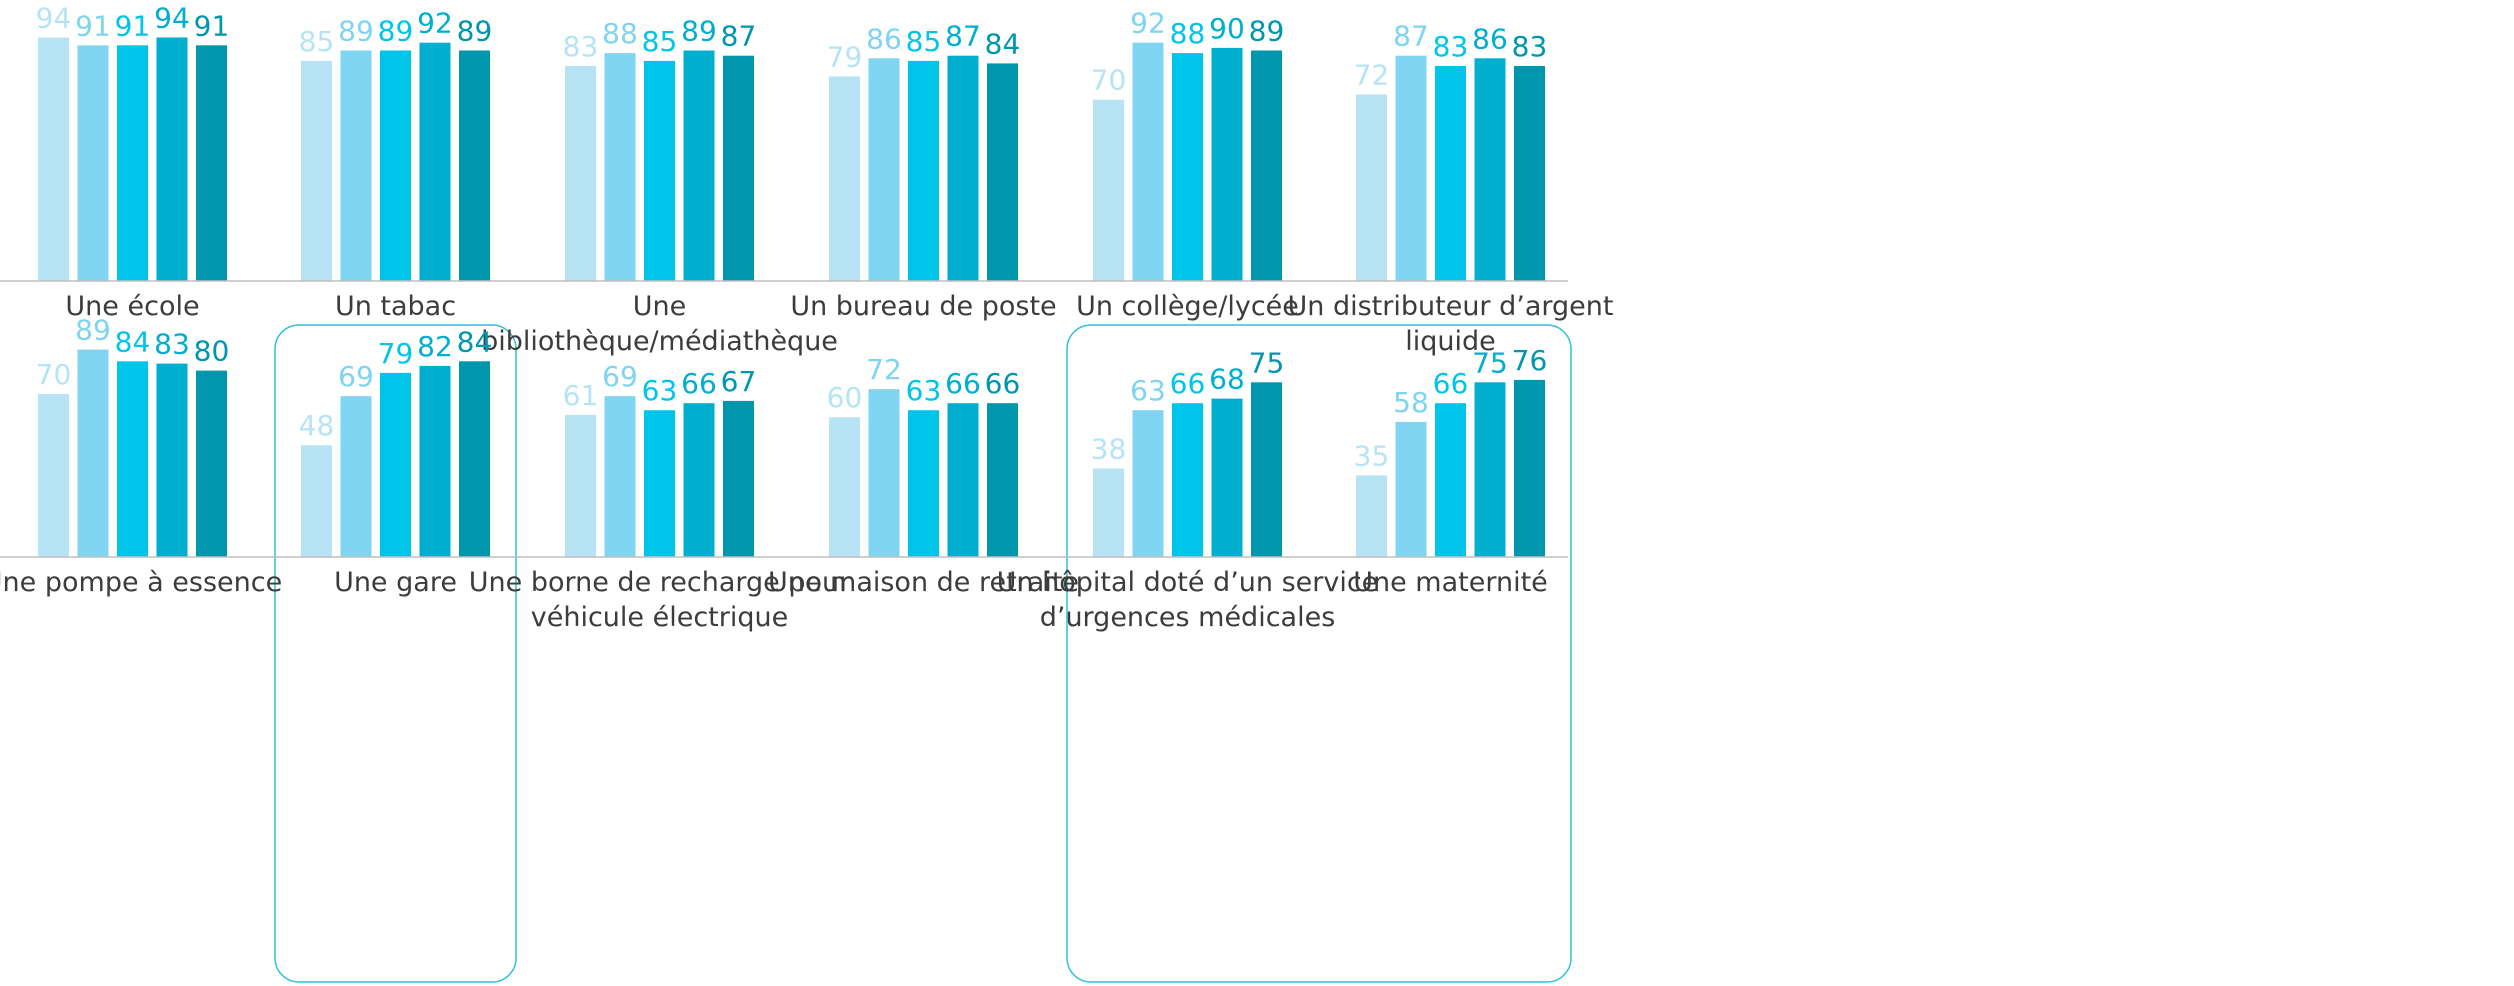 Image resolution: width=2514 pixels, height=986 pixels. I want to click on data-label: 58, so click(1411, 402).